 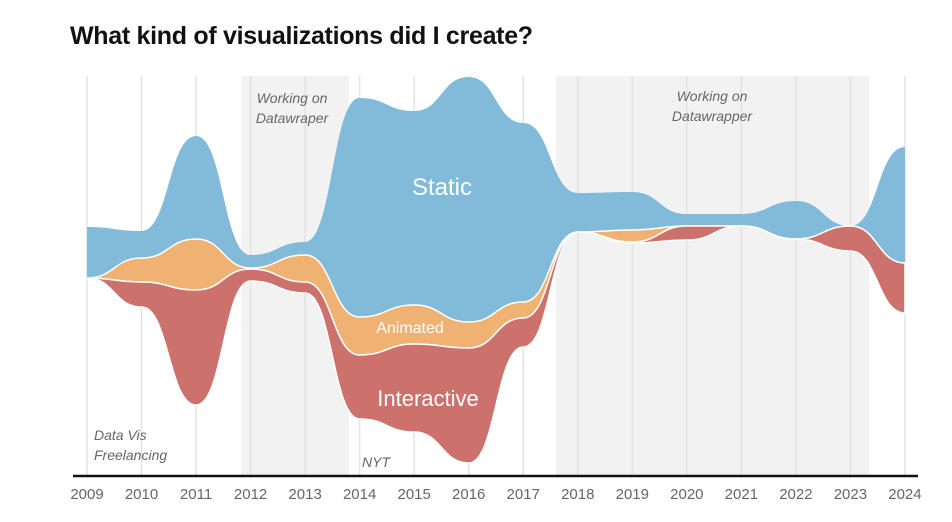 I want to click on x-tick-label-2014: 2014, so click(x=359, y=494).